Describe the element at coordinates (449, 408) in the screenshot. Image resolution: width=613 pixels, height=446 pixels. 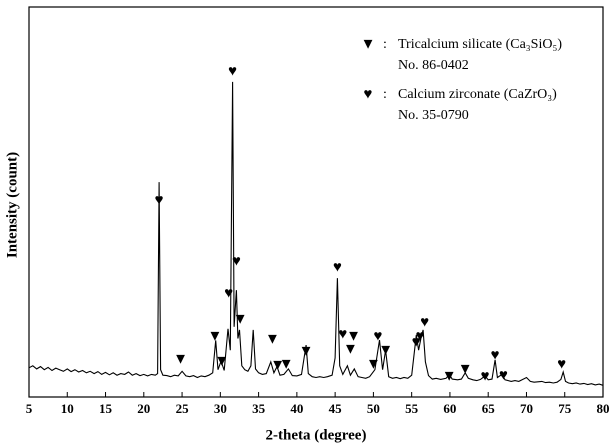
I see `x-tick-label: 60` at that location.